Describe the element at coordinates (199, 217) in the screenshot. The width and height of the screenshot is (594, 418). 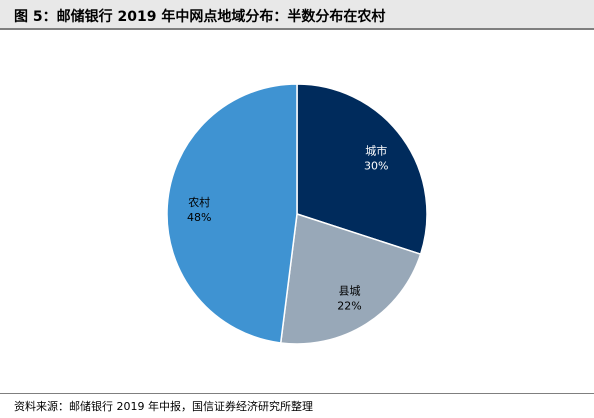
I see `slice-value-label: 48%` at that location.